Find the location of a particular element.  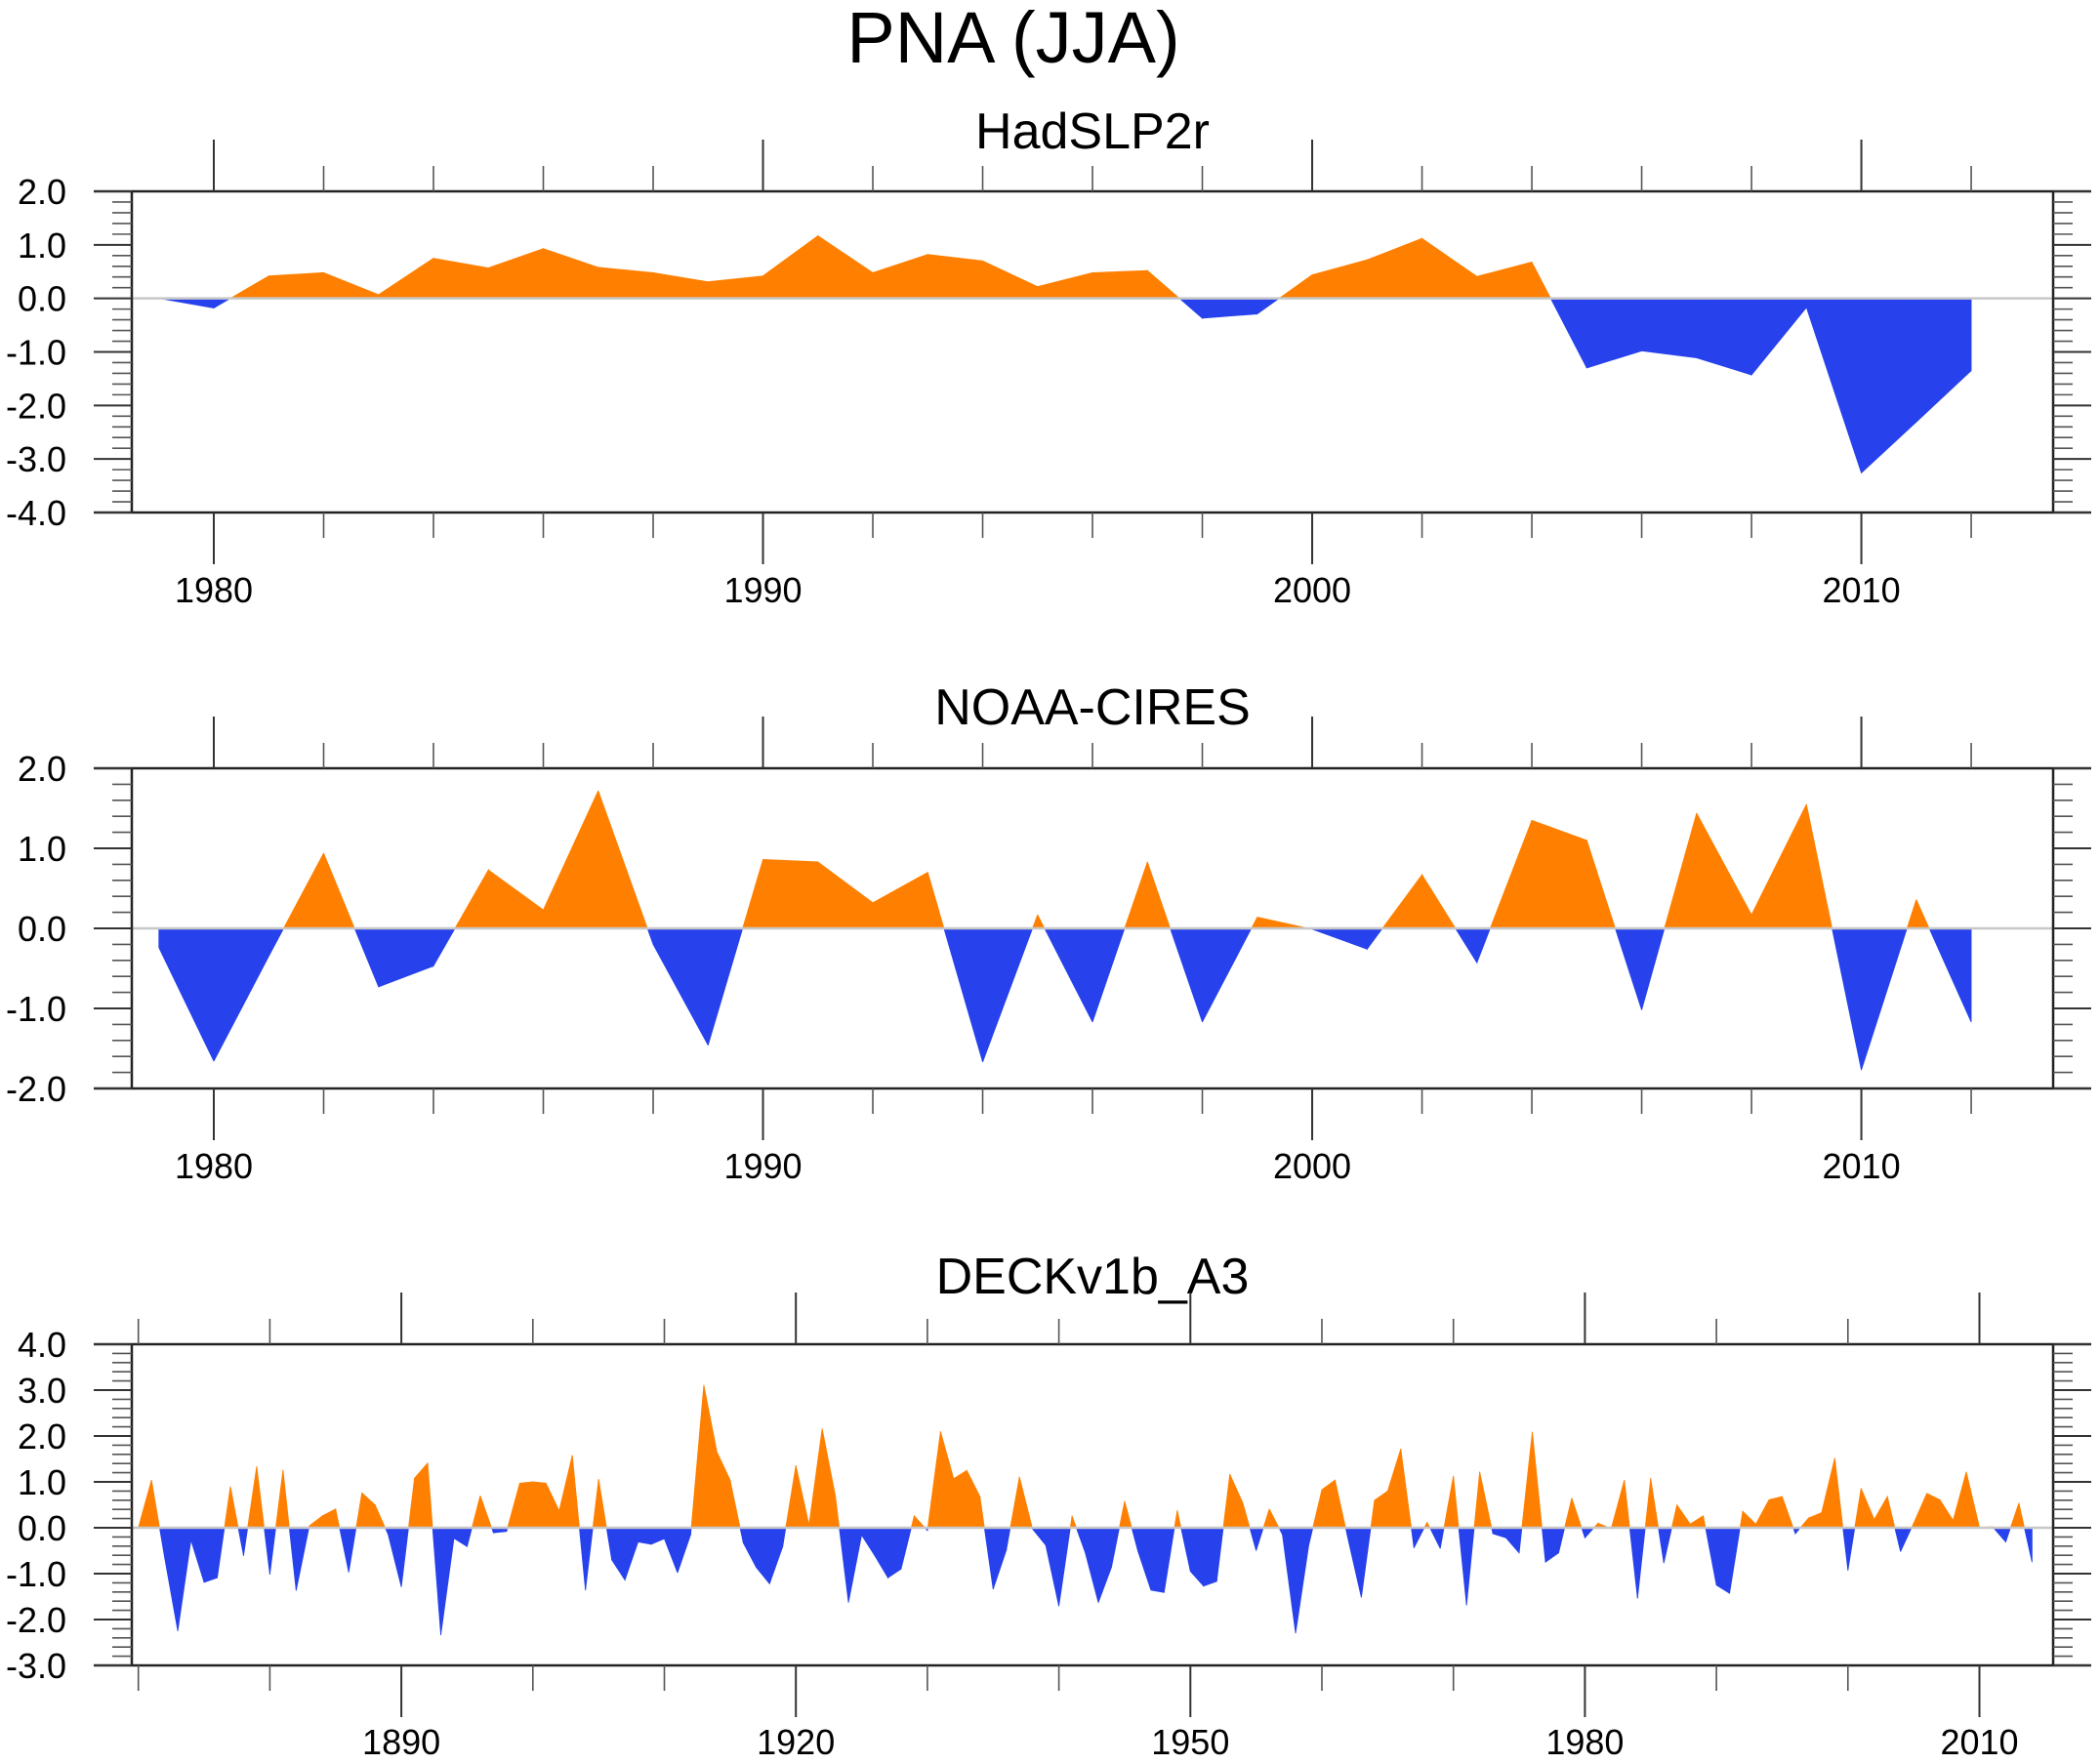

panel-title: HadSLP2r is located at coordinates (1092, 131).